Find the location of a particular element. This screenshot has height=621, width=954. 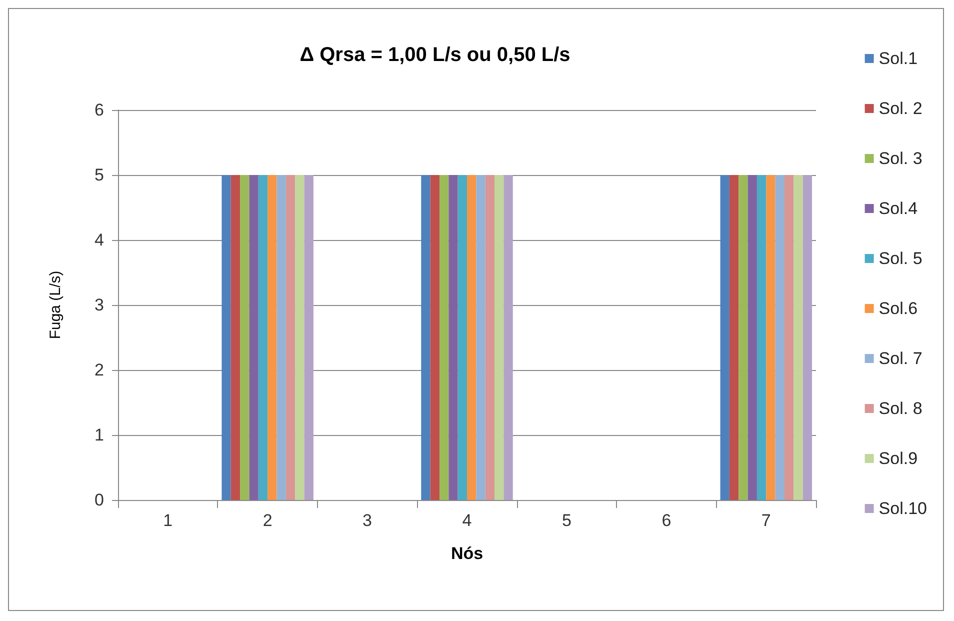

x-tick-label: 6 is located at coordinates (667, 520).